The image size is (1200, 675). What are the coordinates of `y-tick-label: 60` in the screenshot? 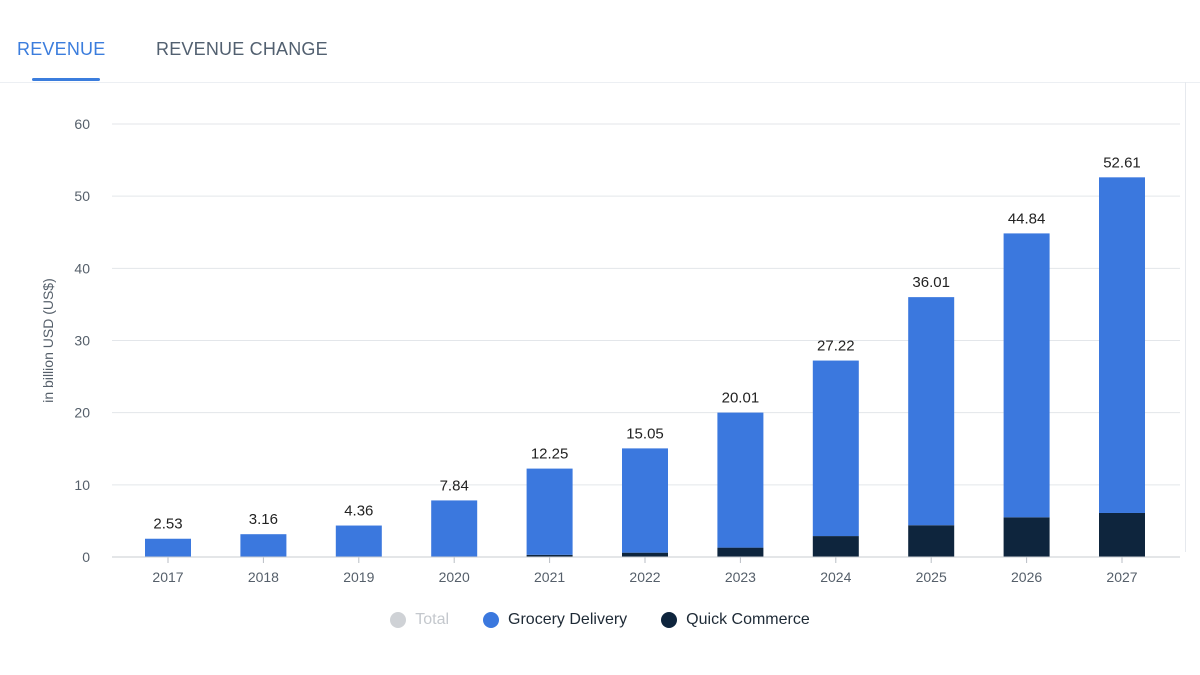 It's located at (82, 124).